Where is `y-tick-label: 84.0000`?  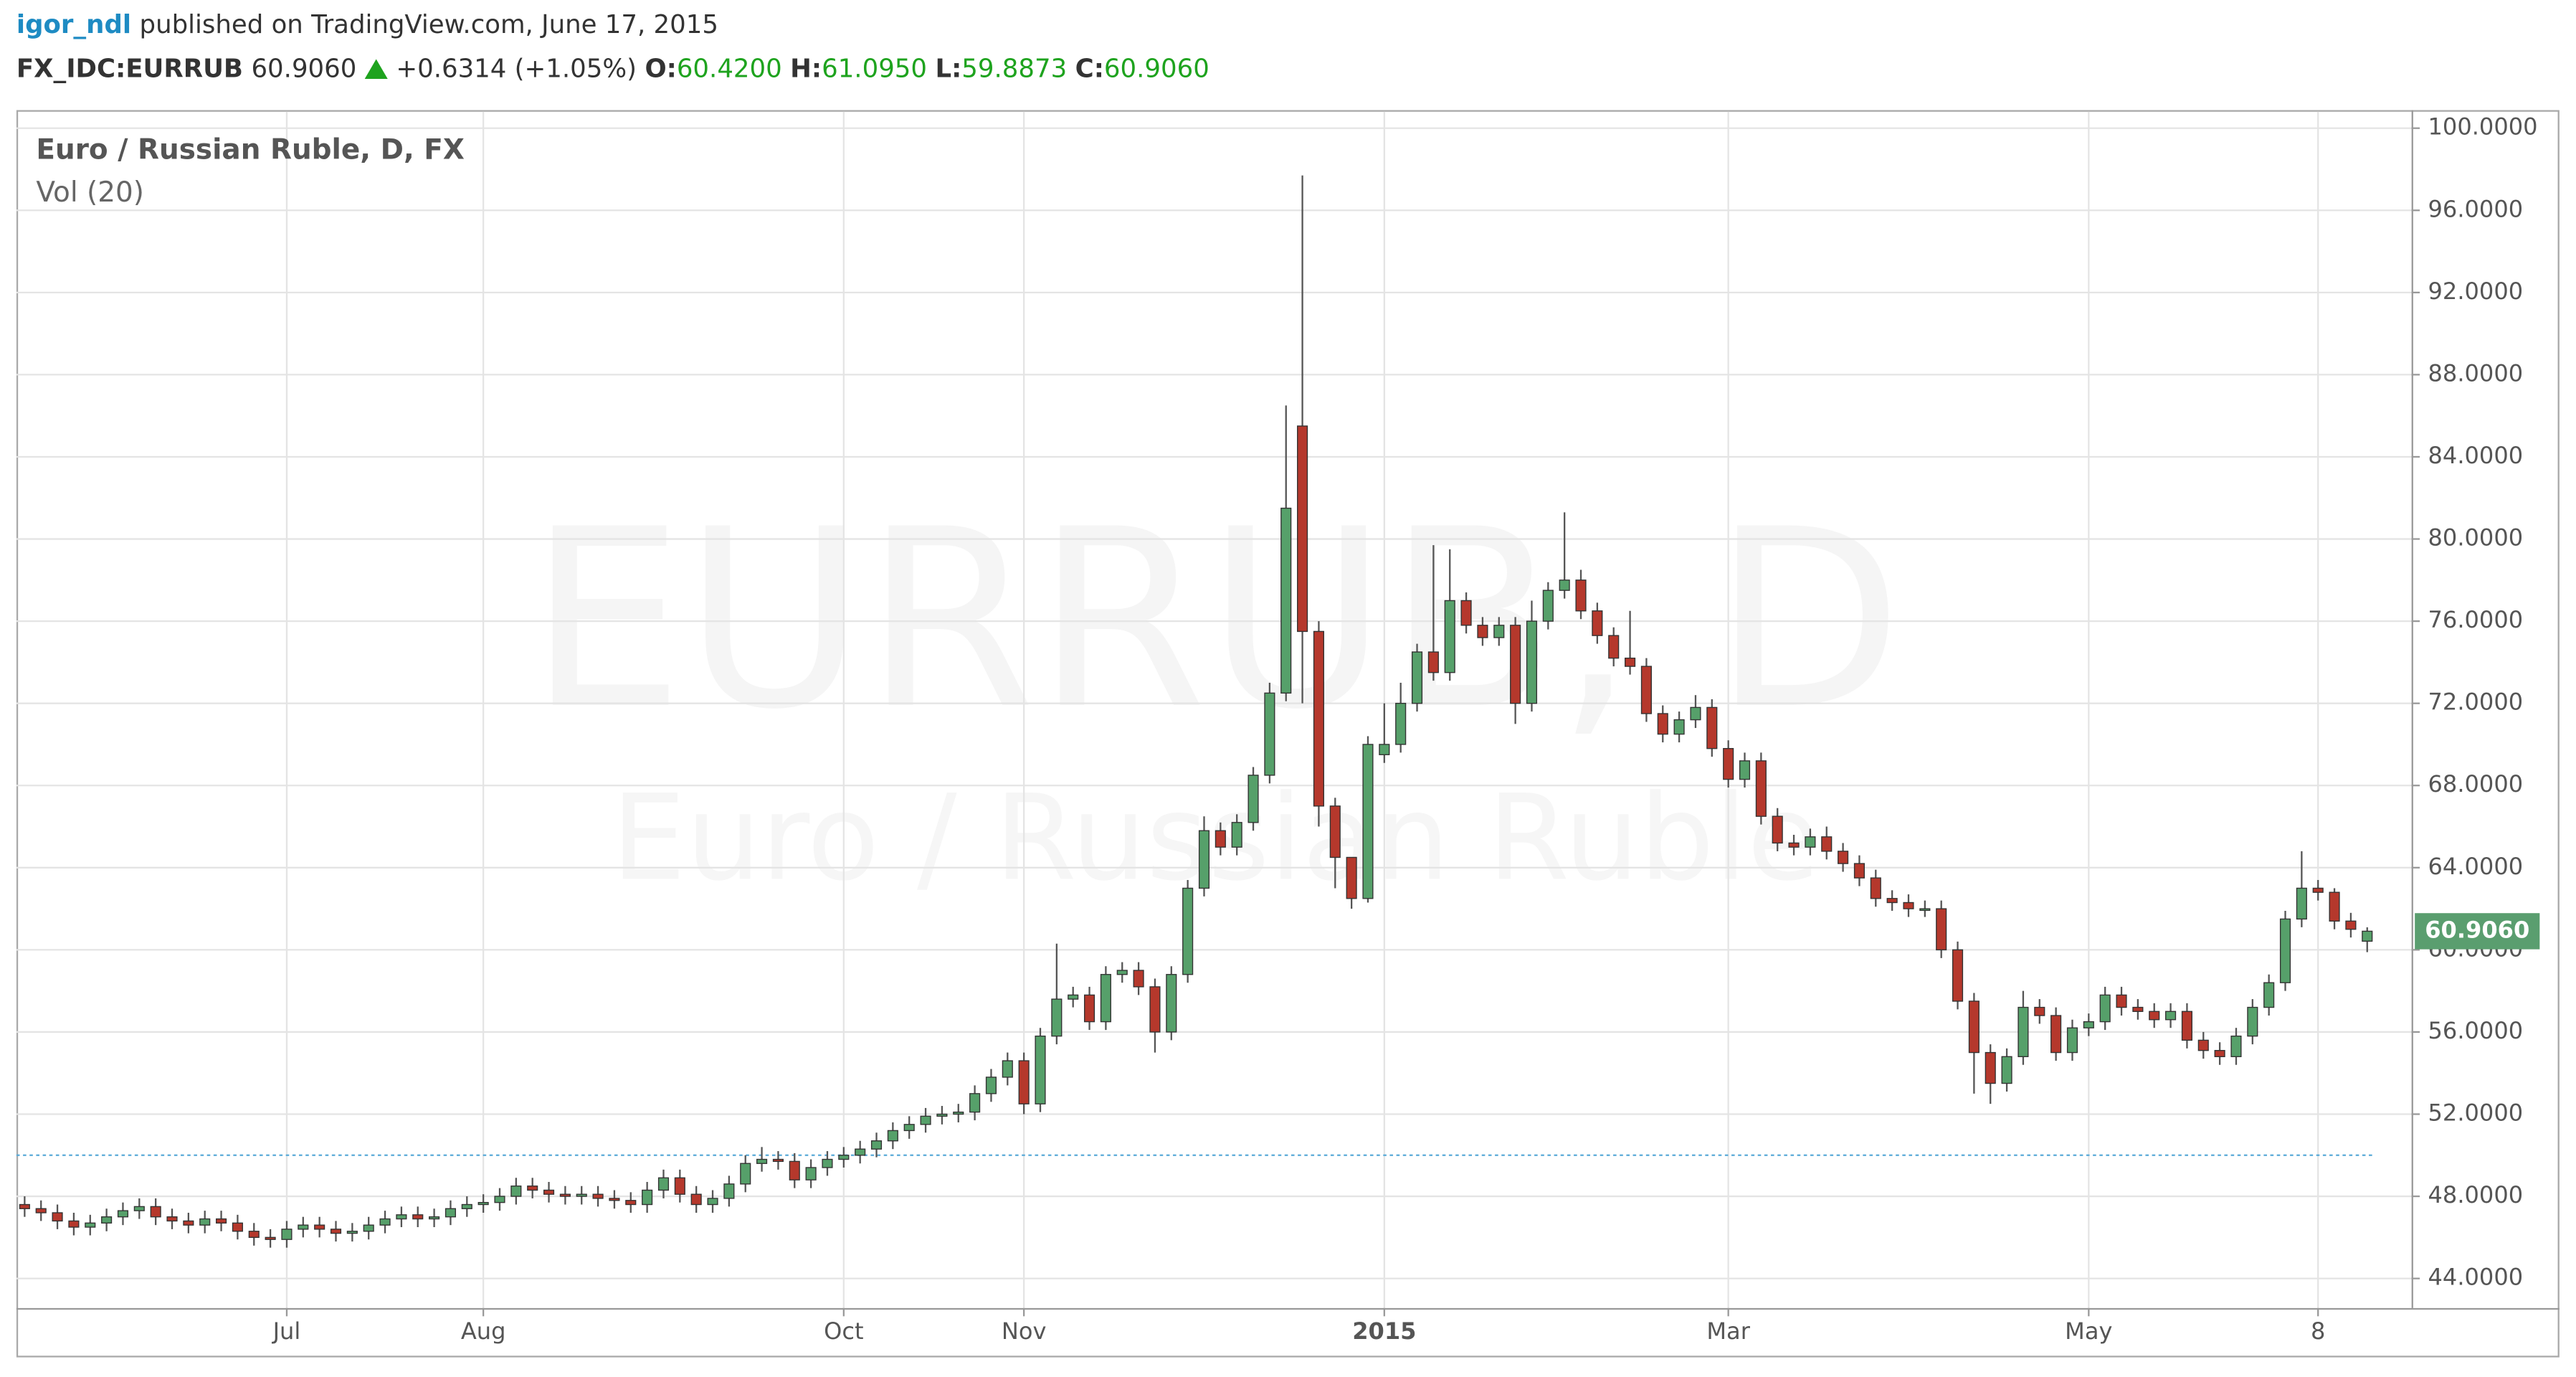
y-tick-label: 84.0000 is located at coordinates (2476, 455).